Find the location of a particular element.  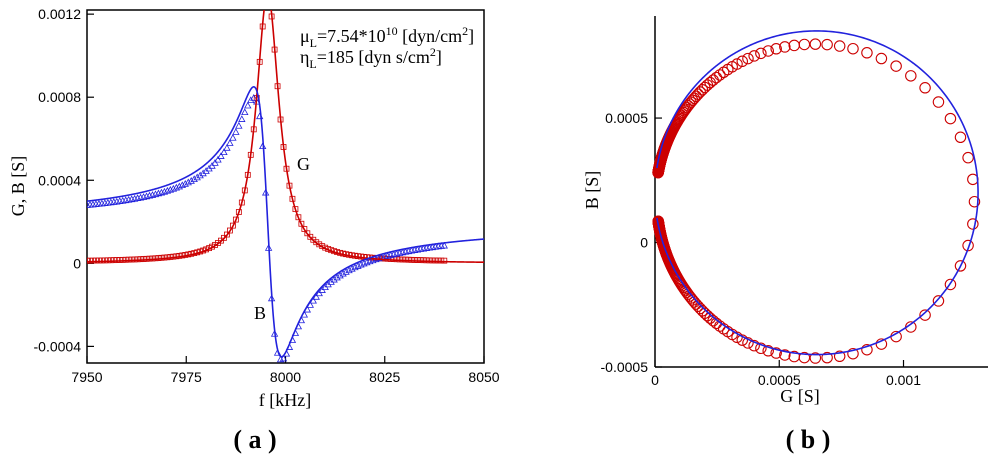

panel-a-xtick-label: 8050 is located at coordinates (483, 377).